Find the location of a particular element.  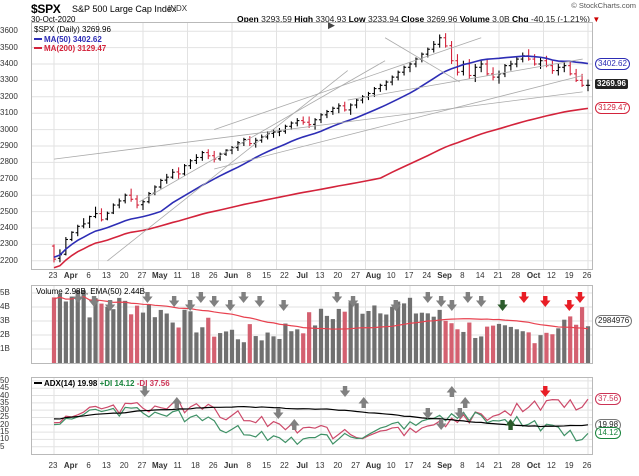

x-tick-bottom: 17 is located at coordinates (409, 465).